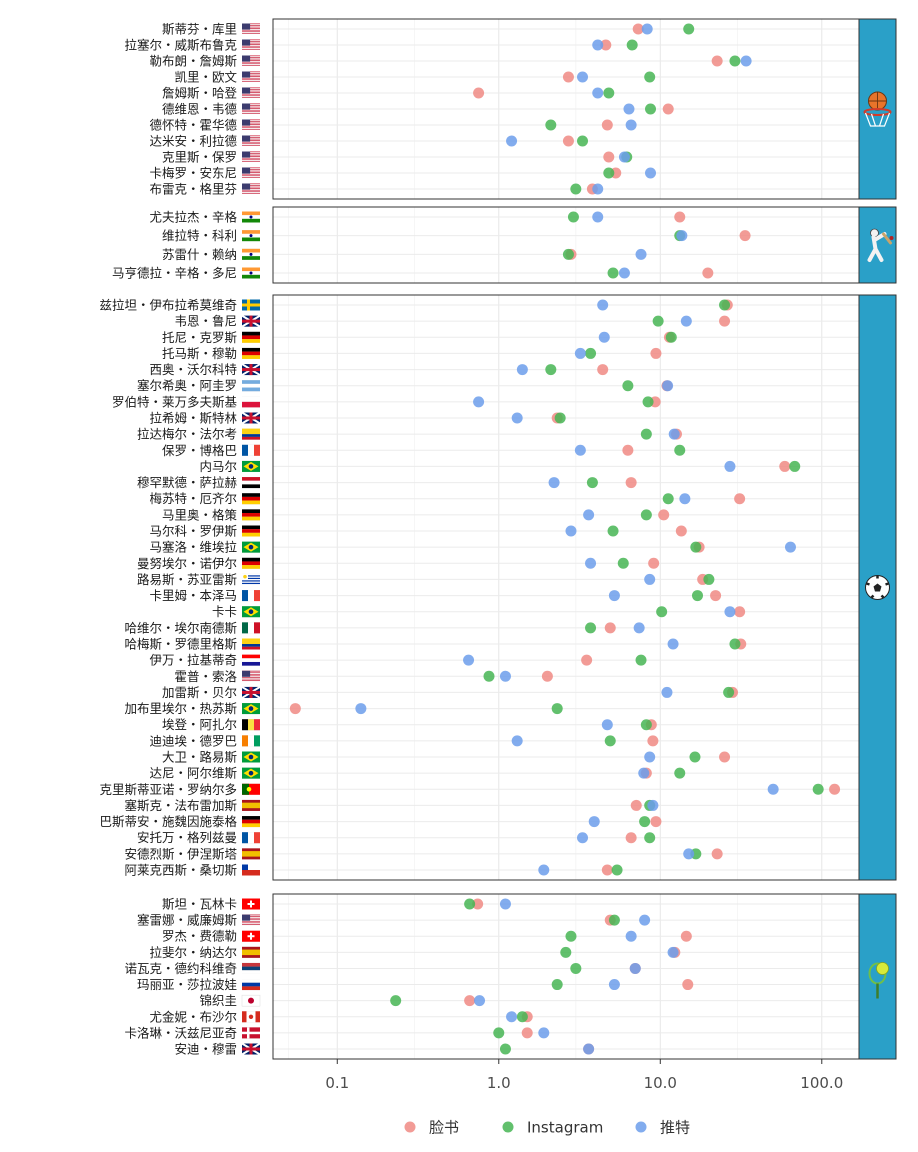  What do you see at coordinates (193, 173) in the screenshot?
I see `athlete-label: 卡梅罗・安东尼` at bounding box center [193, 173].